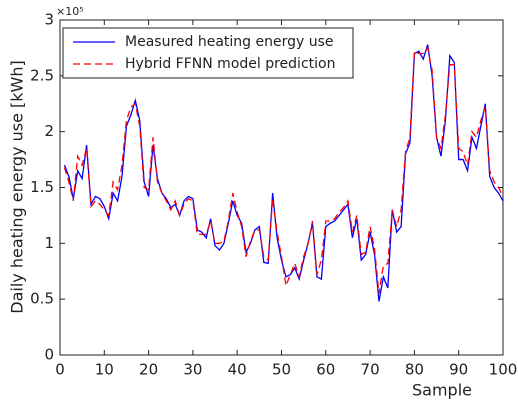 This screenshot has width=518, height=400. I want to click on x-tick-label: 40, so click(237, 370).